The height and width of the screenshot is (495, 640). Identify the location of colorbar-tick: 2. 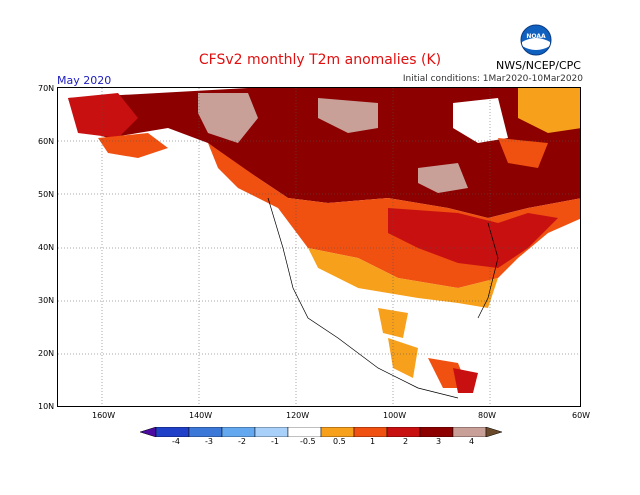
(406, 441).